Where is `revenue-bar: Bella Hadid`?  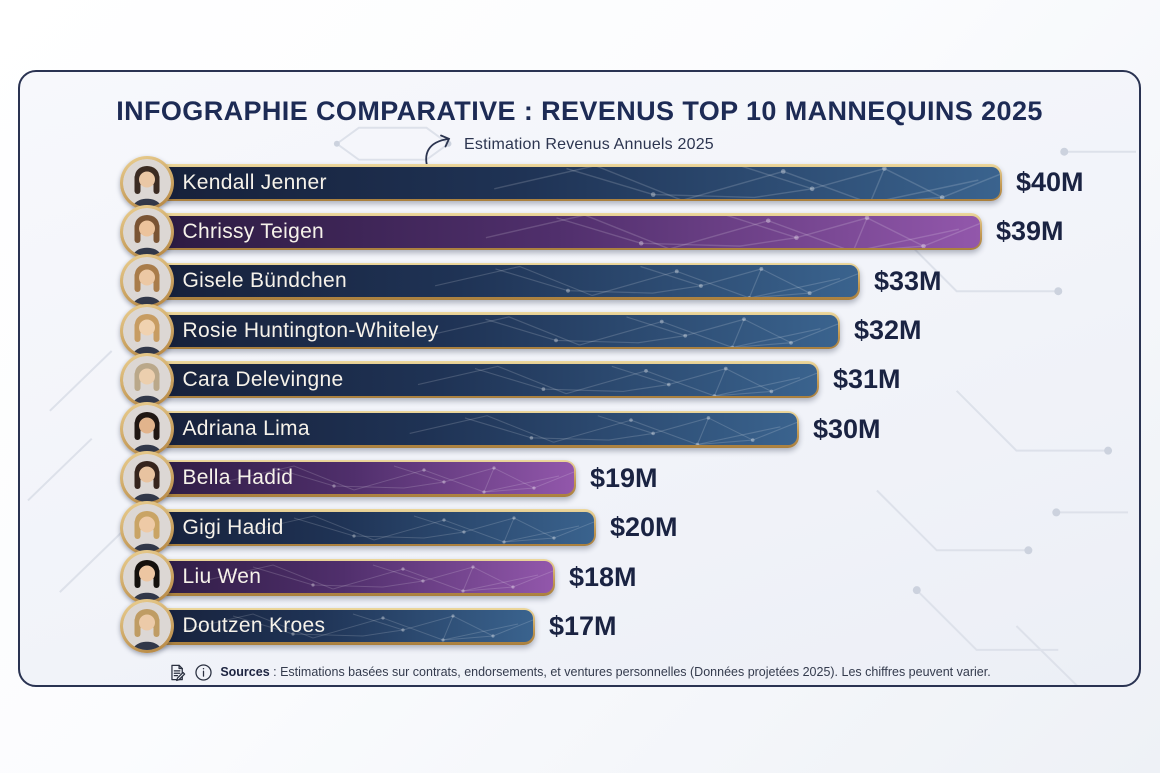
revenue-bar: Bella Hadid is located at coordinates (353, 478).